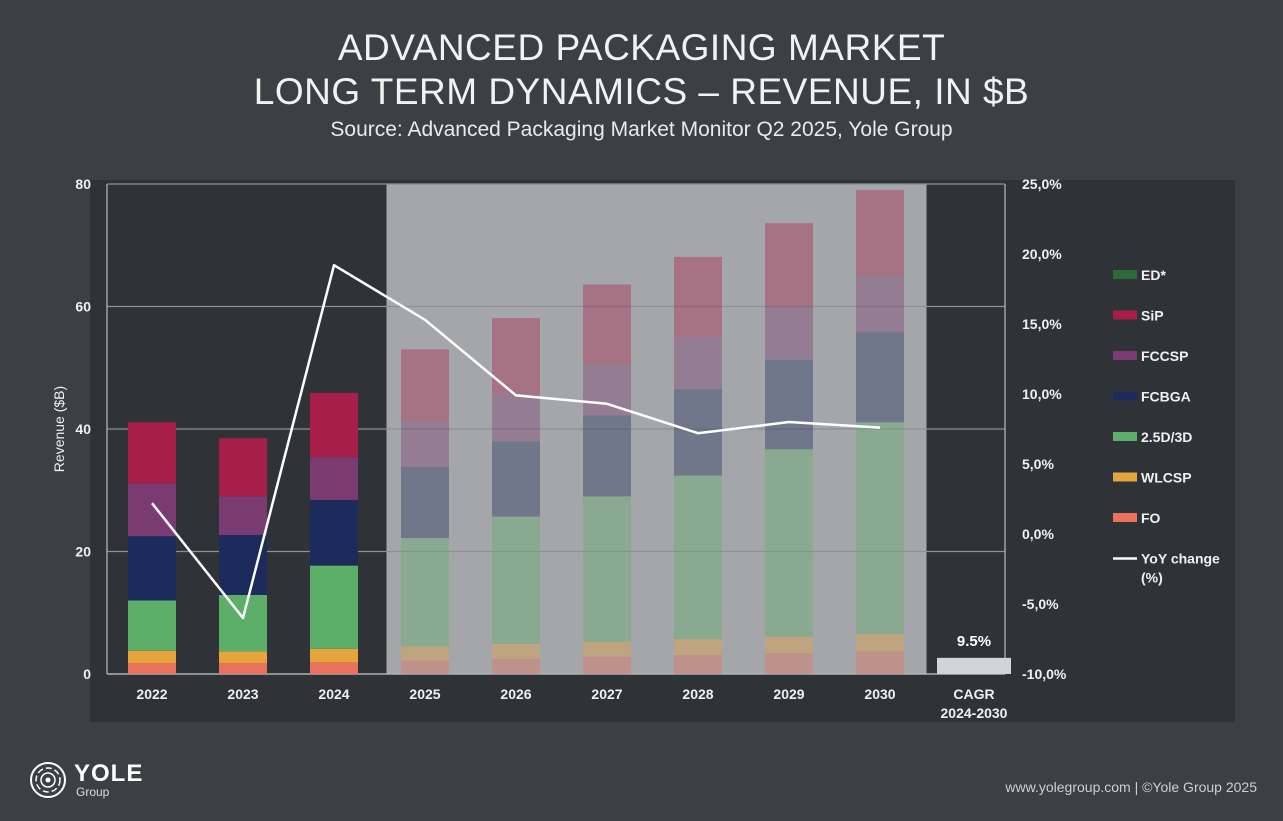 This screenshot has height=821, width=1283. Describe the element at coordinates (243, 623) in the screenshot. I see `bar-25d3d-2023` at that location.